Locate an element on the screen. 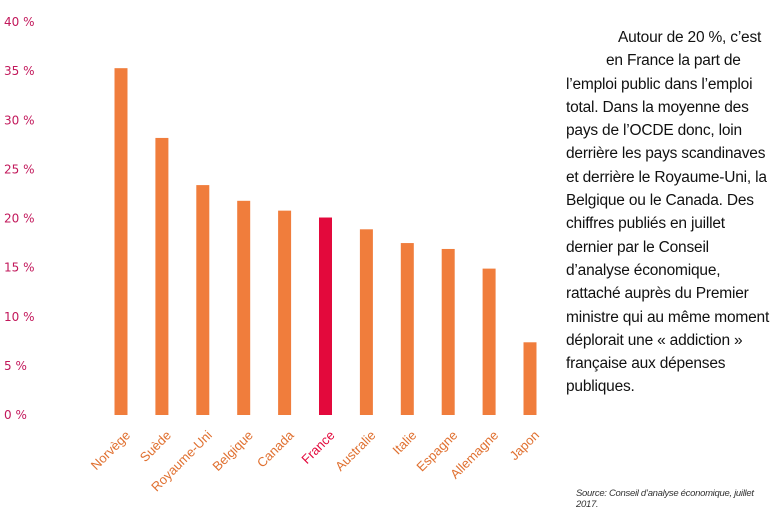 The image size is (773, 510). x-tick-label: Norvège is located at coordinates (110, 450).